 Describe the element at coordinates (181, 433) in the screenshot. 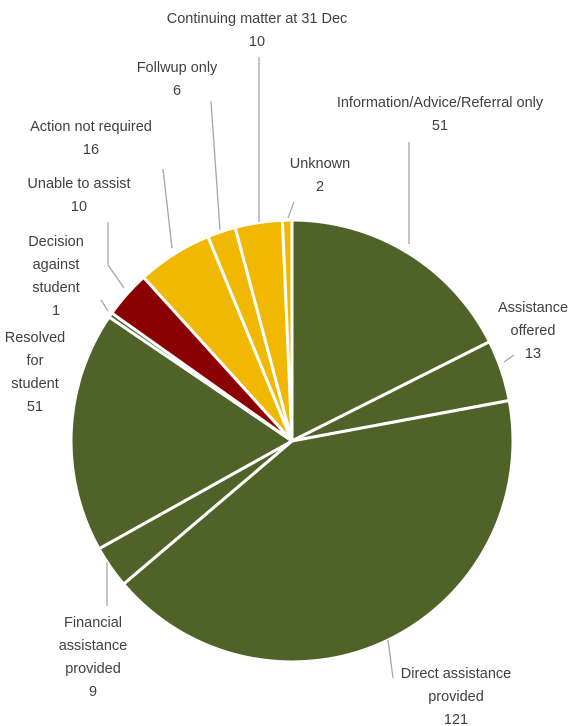

I see `pie-slice-resolved-for-student` at that location.